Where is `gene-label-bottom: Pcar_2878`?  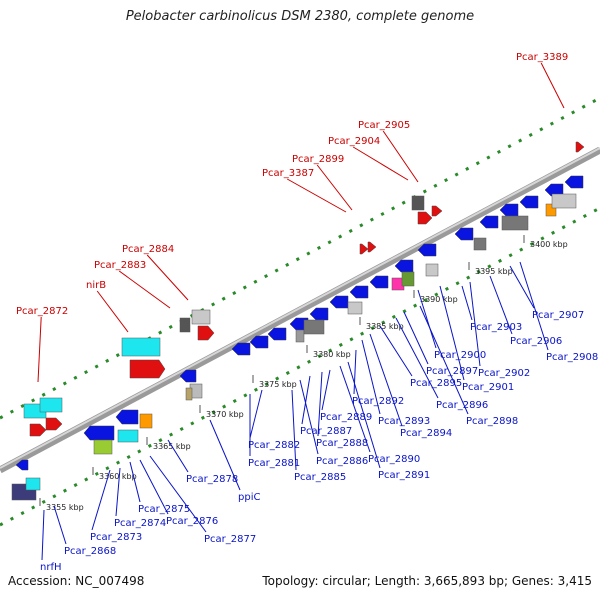 gene-label-bottom: Pcar_2878 is located at coordinates (212, 479).